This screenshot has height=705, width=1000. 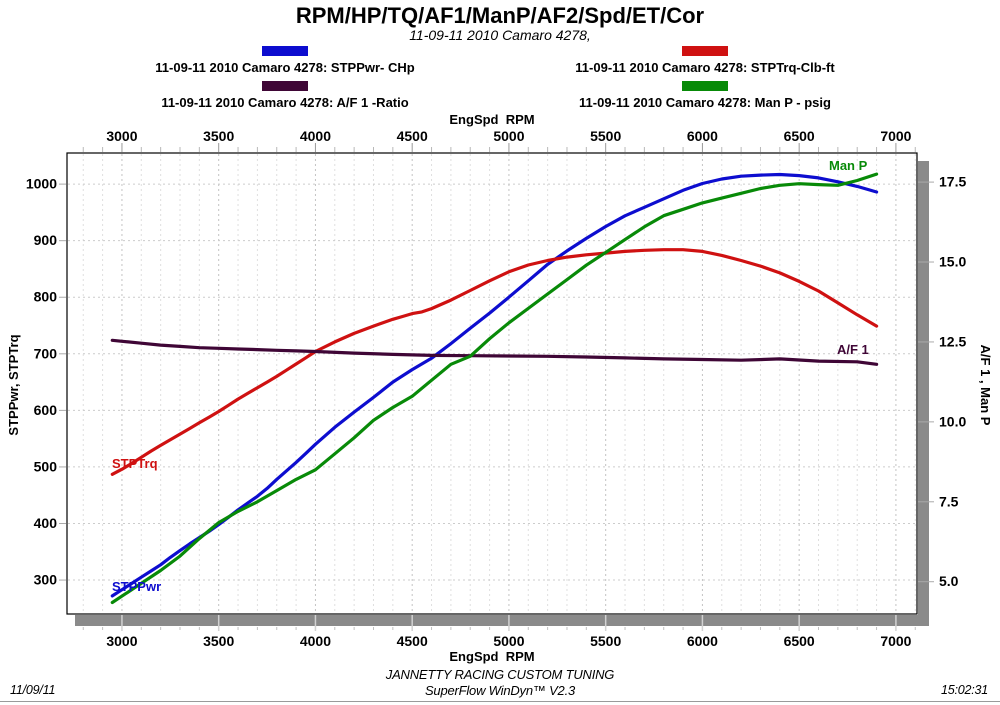 What do you see at coordinates (949, 581) in the screenshot?
I see `svg-text: 5.0` at bounding box center [949, 581].